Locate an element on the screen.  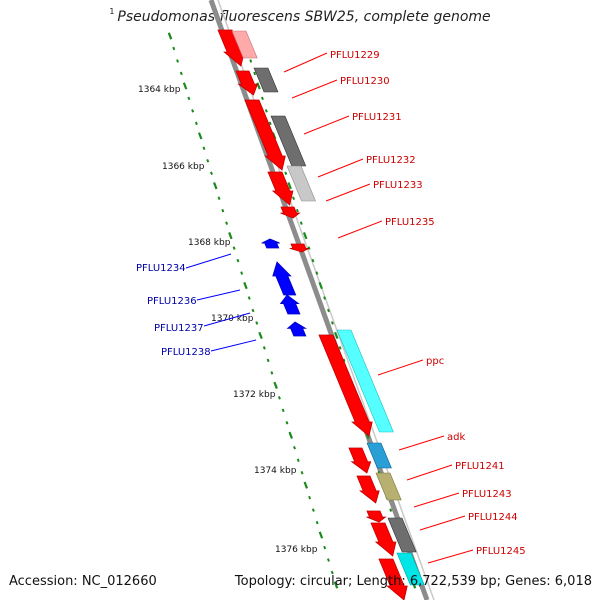
kbp-label: 1366 kbp is located at coordinates (183, 167).